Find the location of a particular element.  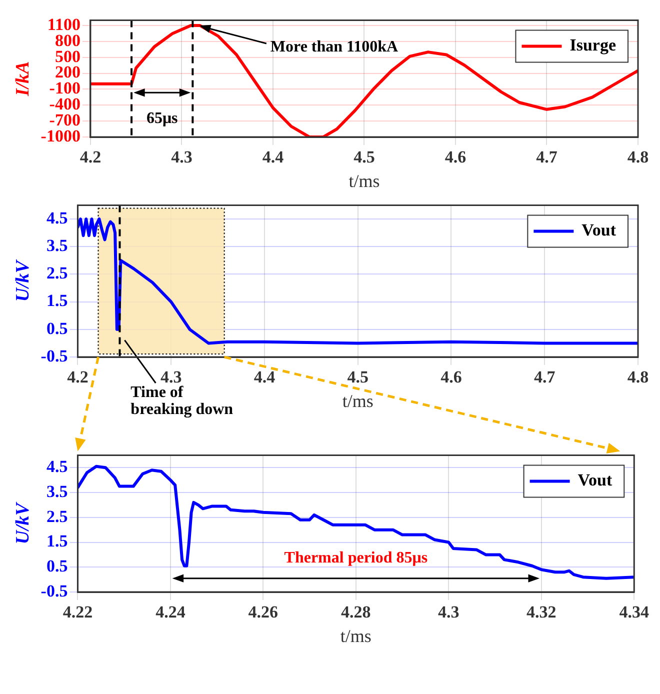

x-tick-label: 4.26 is located at coordinates (263, 612).